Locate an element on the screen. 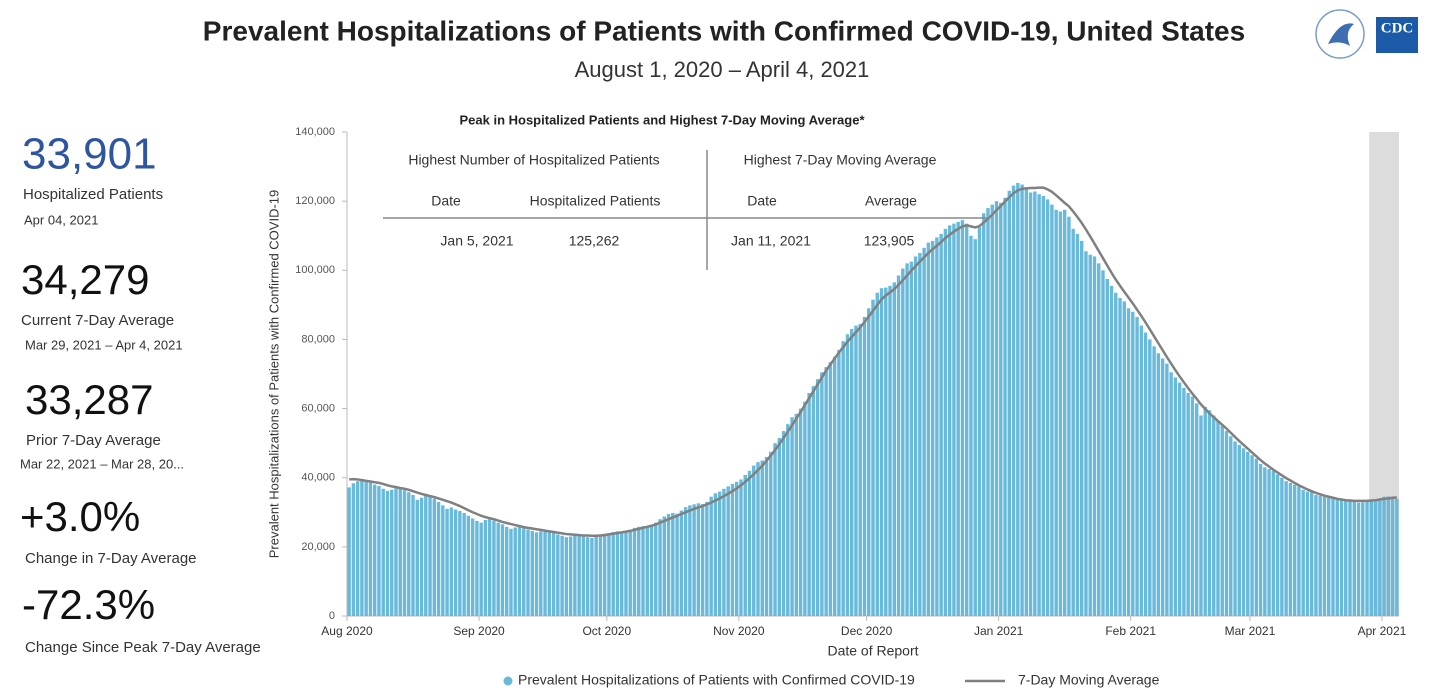 This screenshot has width=1455, height=696. y-tick-label: 100,000 is located at coordinates (315, 270).